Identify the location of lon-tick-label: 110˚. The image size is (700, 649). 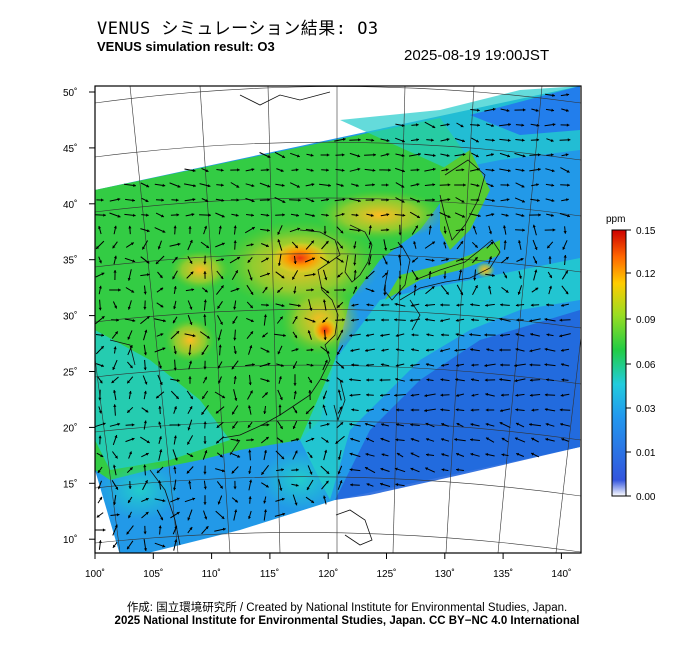
(211, 574).